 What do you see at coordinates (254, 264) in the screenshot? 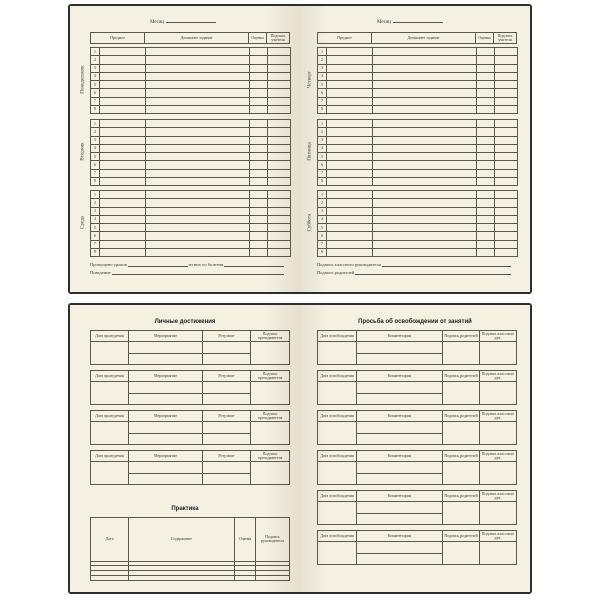
I see `missed-lessons-blank` at bounding box center [254, 264].